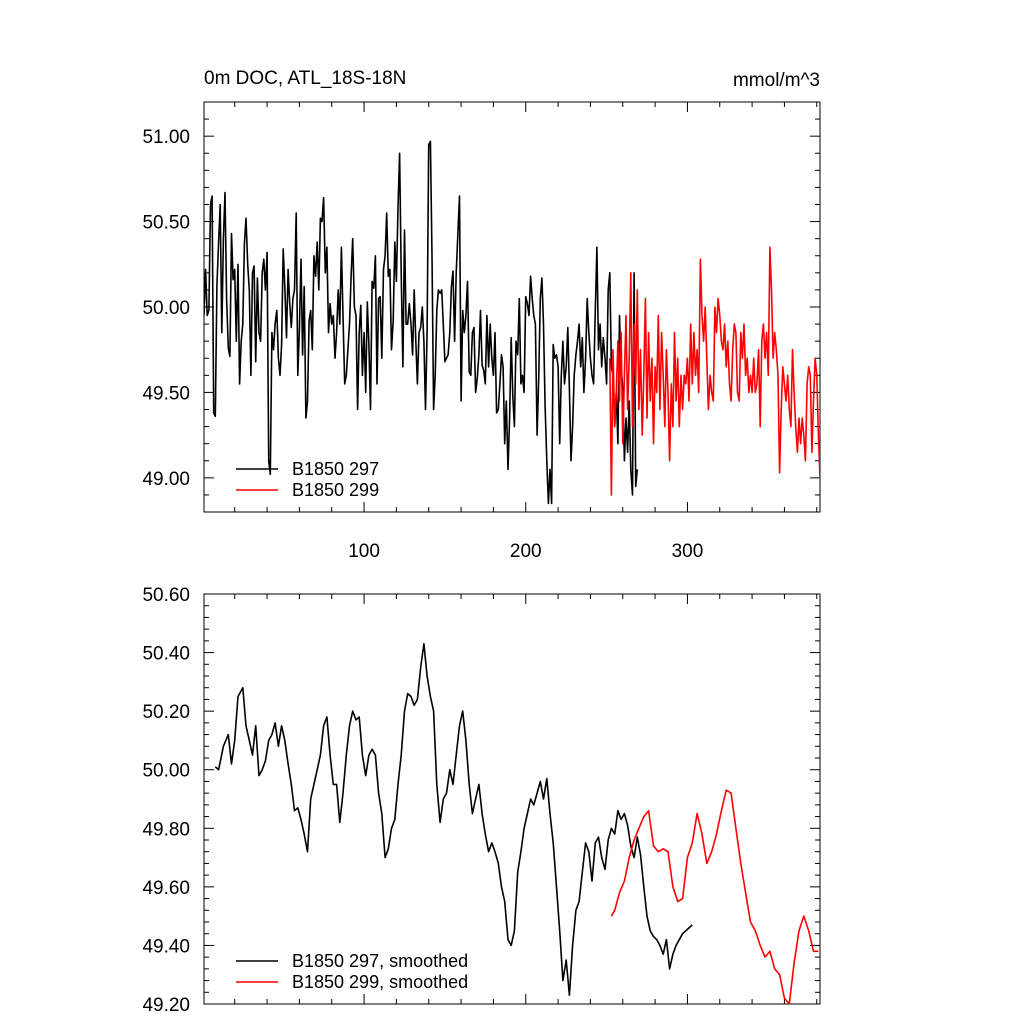 The height and width of the screenshot is (1024, 1024). I want to click on top-x-tick-label: 300, so click(688, 551).